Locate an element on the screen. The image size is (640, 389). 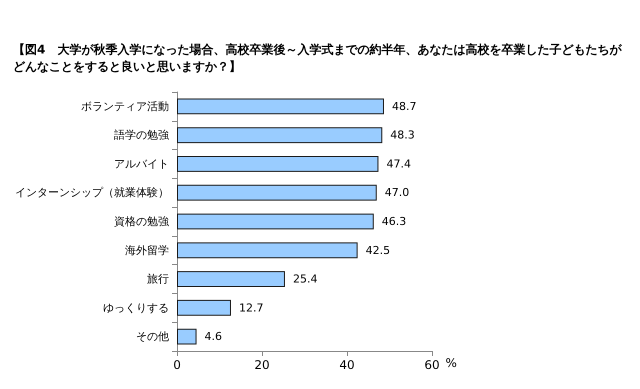
y-tick-label: 語学の勉強 is located at coordinates (141, 135).